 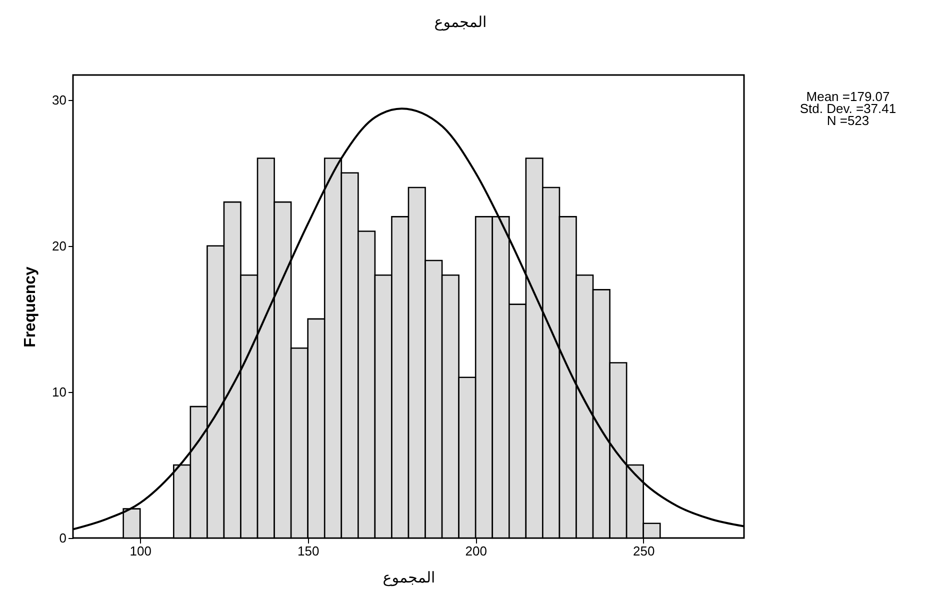 I want to click on y-axis-title: Frequency, so click(x=31, y=307).